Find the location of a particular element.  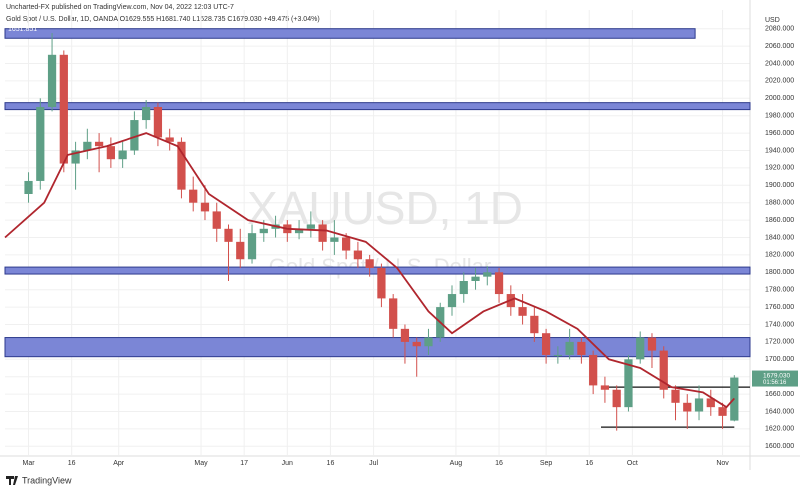

x-tick-label: Nov is located at coordinates (722, 463).